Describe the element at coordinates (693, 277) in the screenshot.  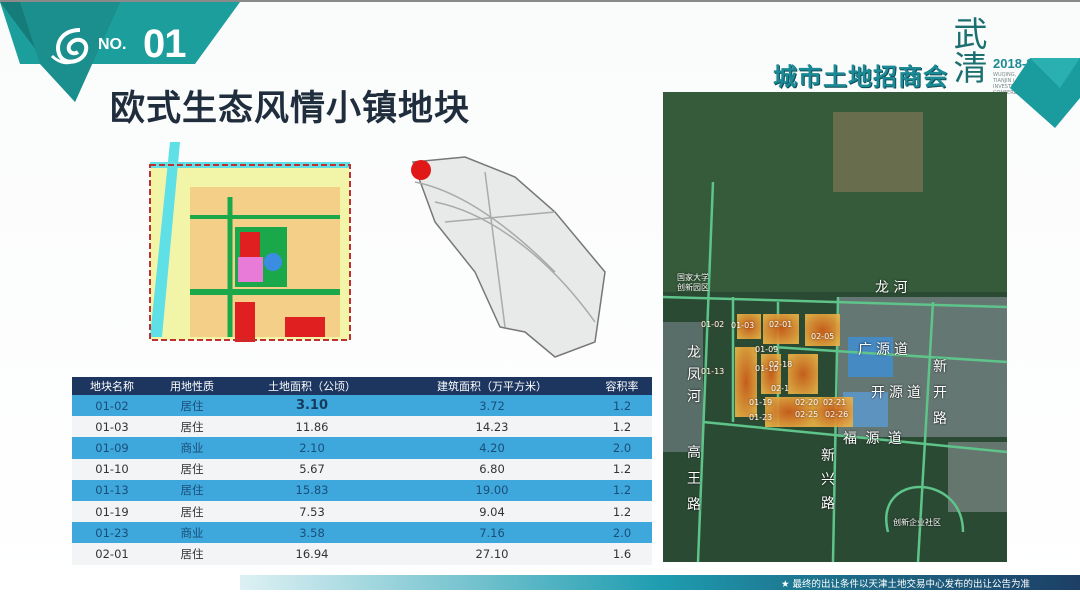
I see `area-label: 国家大学` at that location.